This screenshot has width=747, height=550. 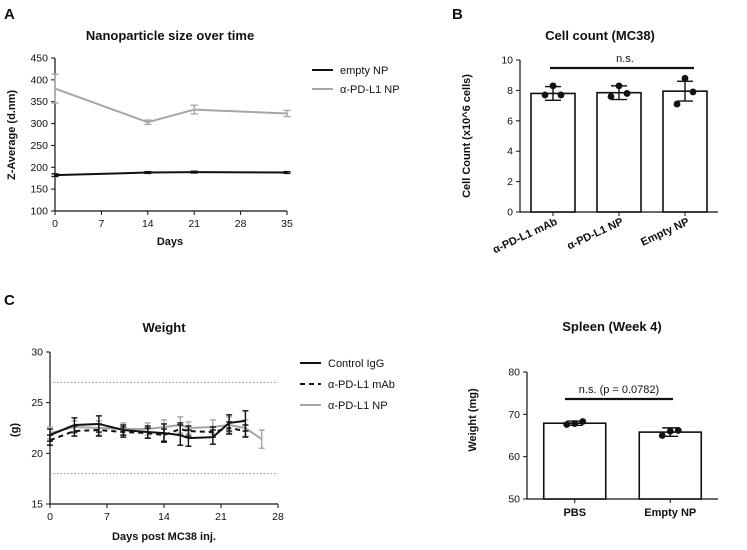 What do you see at coordinates (358, 406) in the screenshot?
I see `legend-pdl1-np-weight: α-PD-L1 NP` at bounding box center [358, 406].